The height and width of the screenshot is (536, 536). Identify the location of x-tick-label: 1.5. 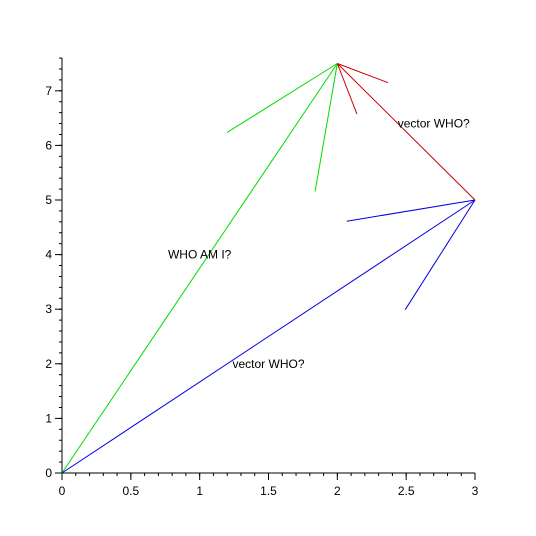
(268, 491).